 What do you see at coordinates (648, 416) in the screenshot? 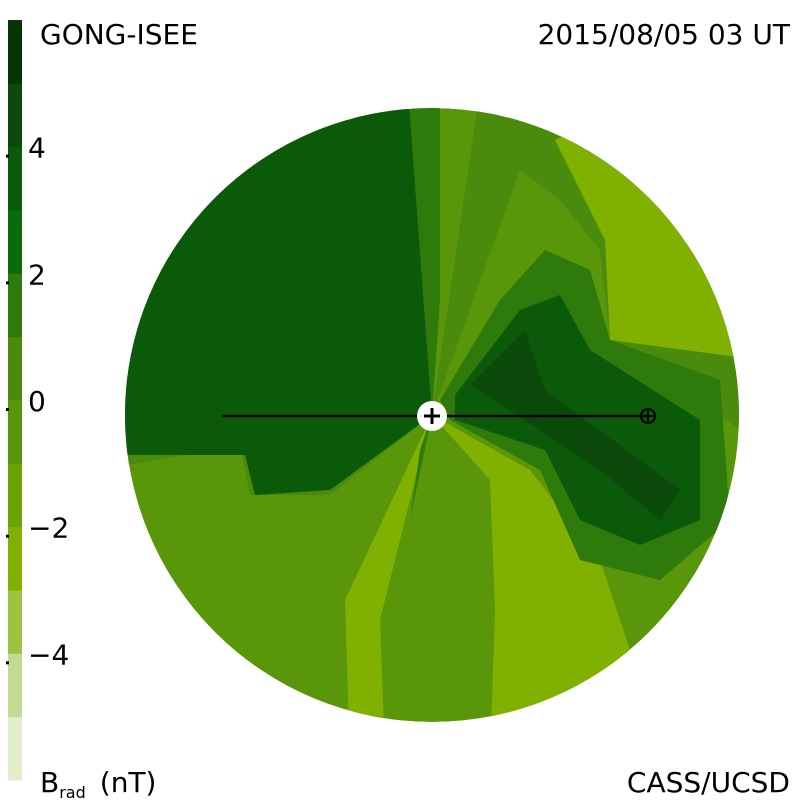
I see `earth-cross` at bounding box center [648, 416].